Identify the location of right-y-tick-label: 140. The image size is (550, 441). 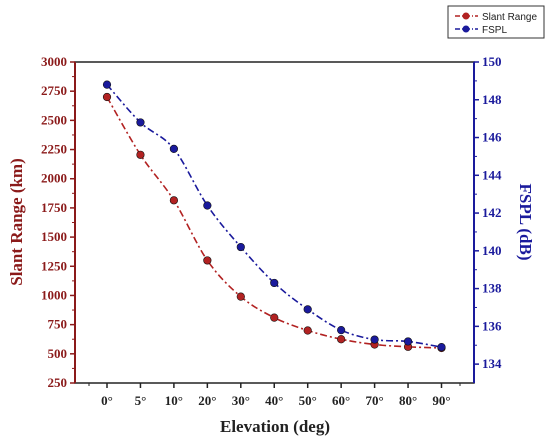
(492, 250).